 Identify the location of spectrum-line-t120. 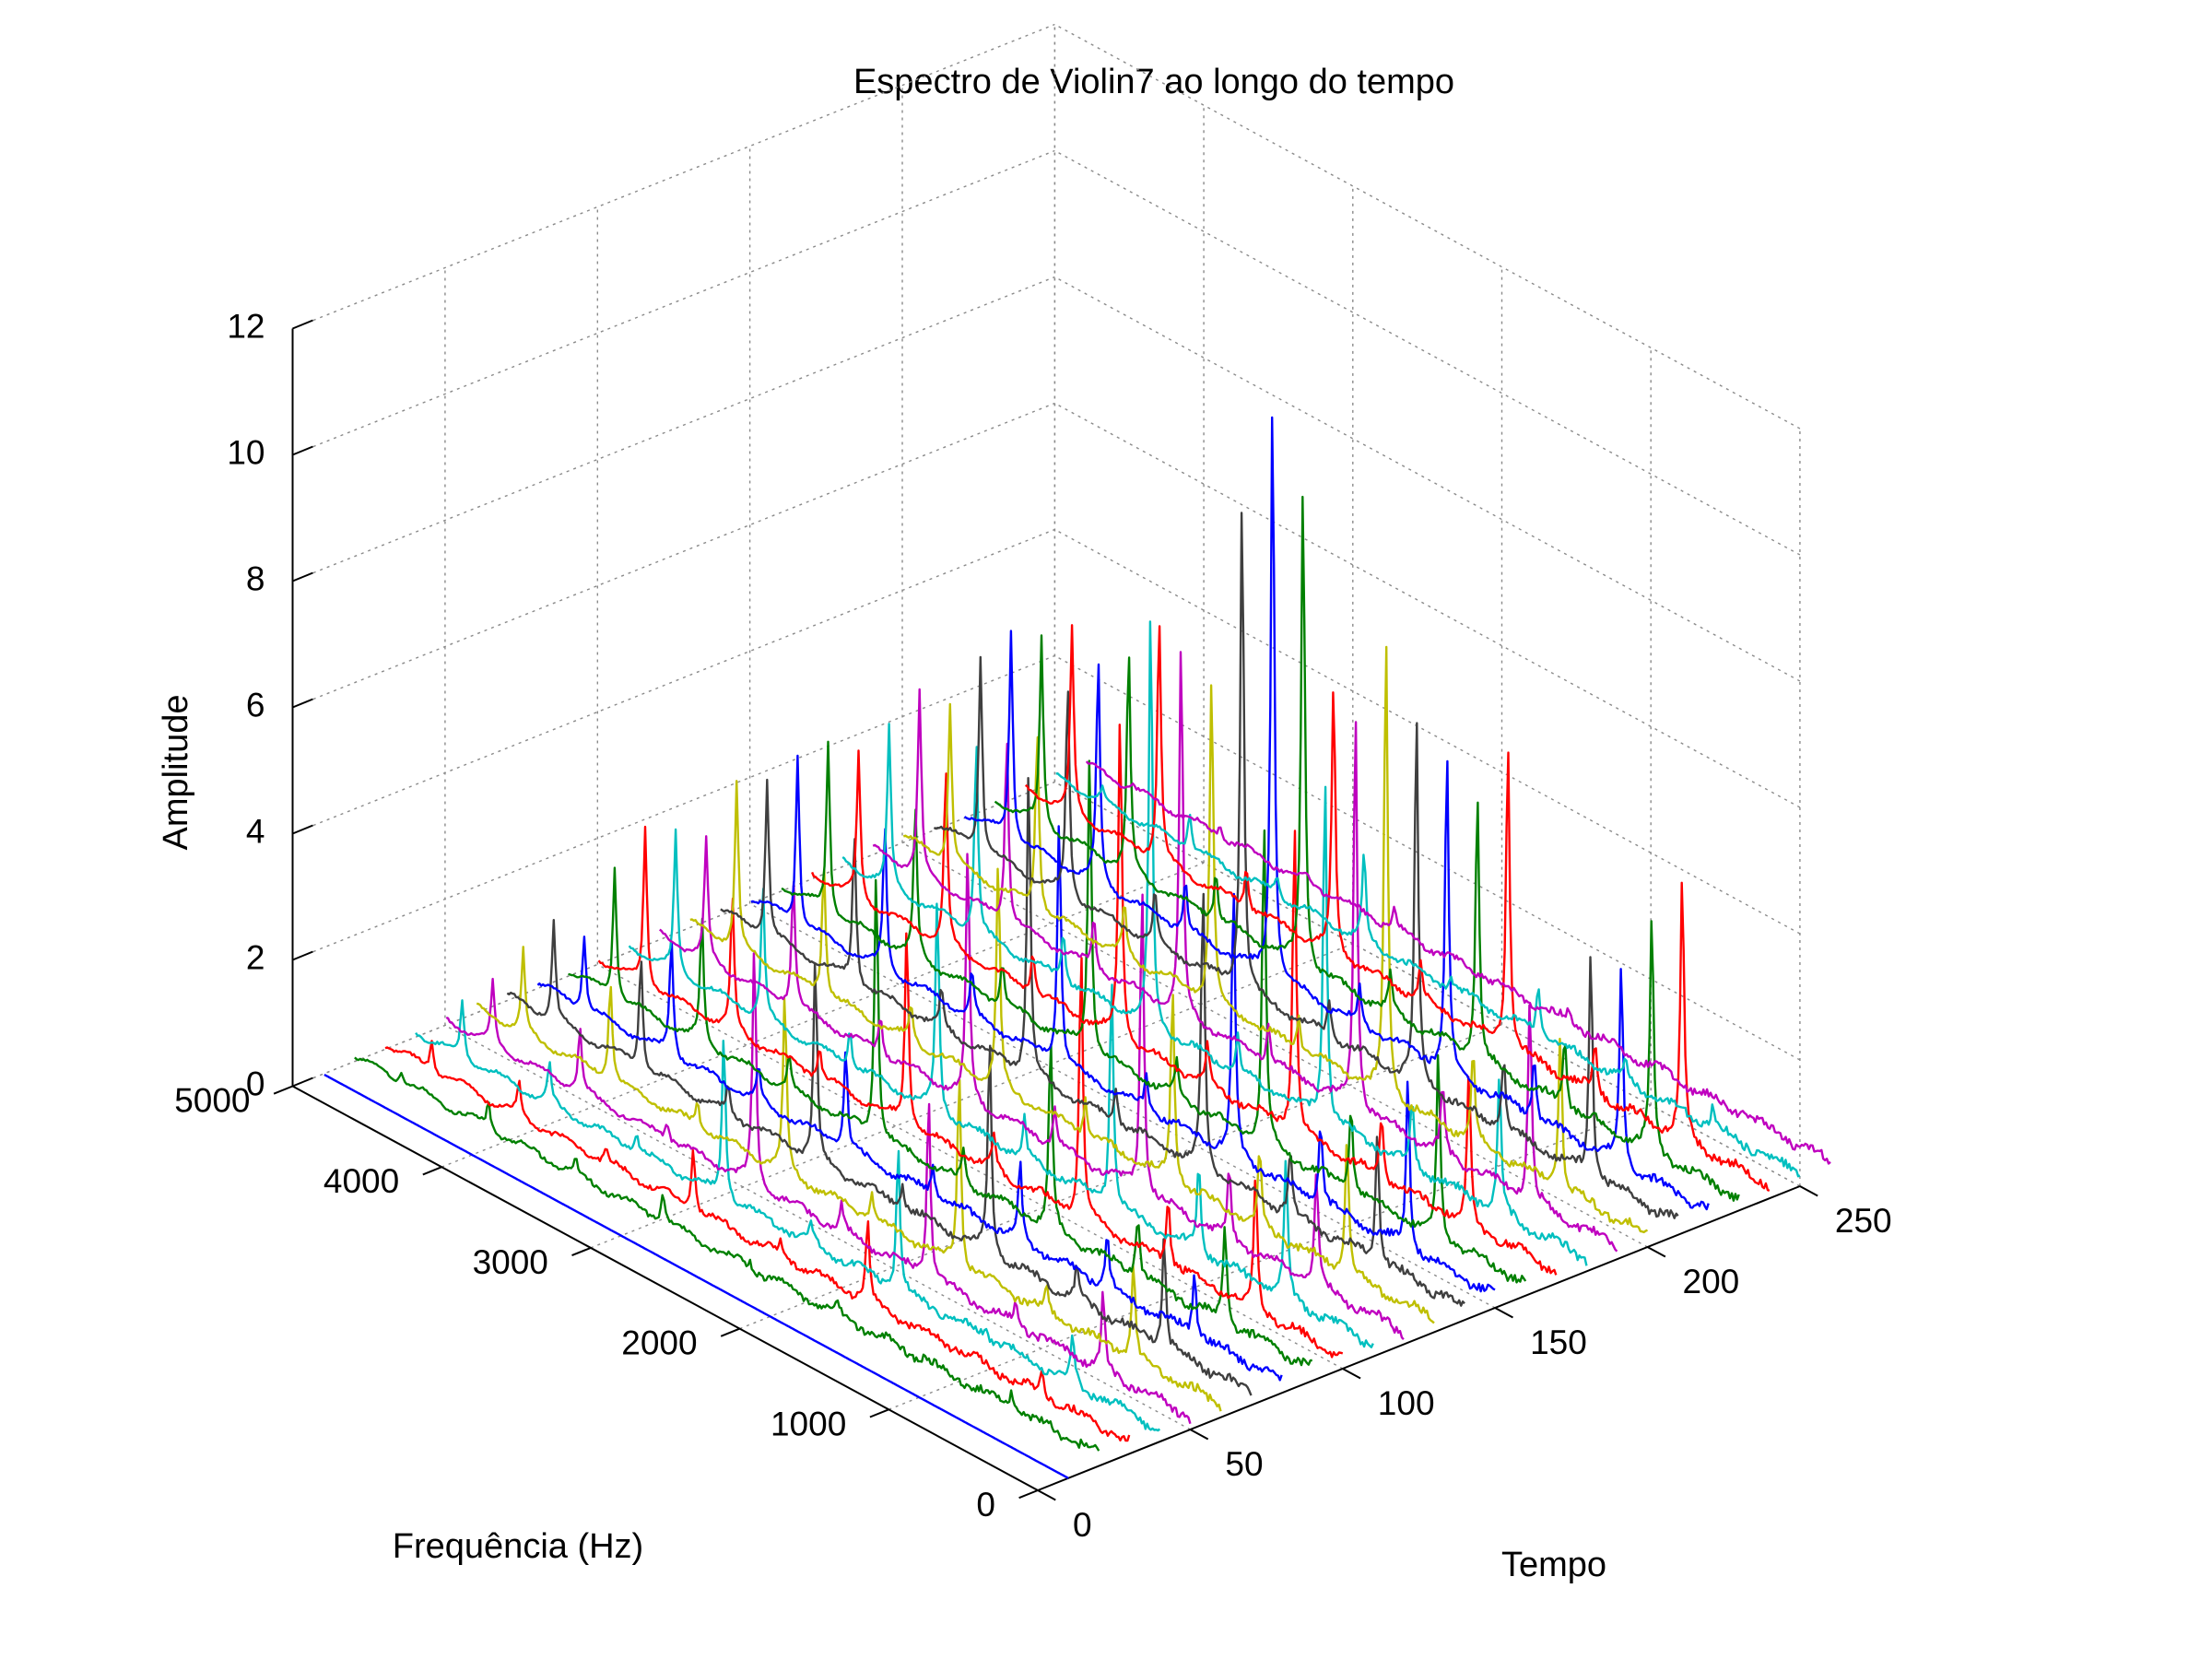
(1032, 1088).